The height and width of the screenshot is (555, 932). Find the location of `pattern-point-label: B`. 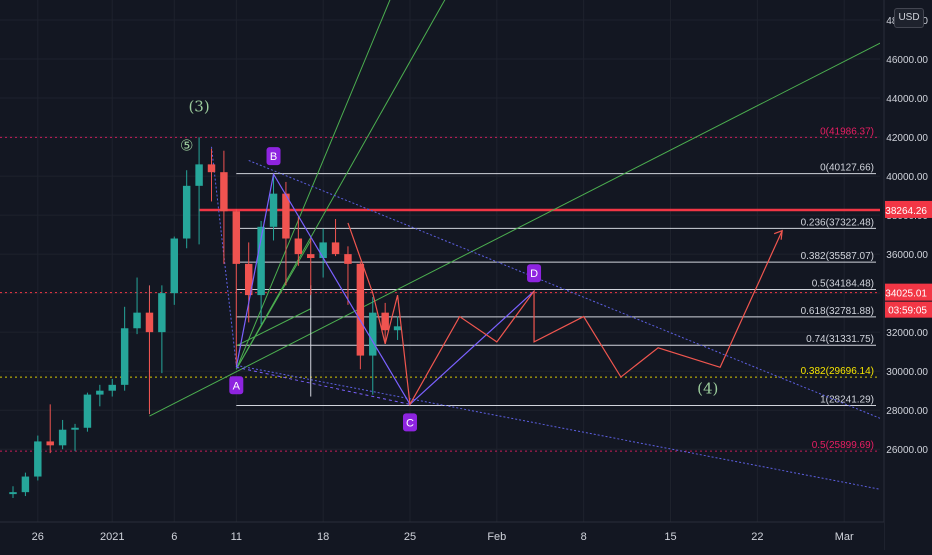

pattern-point-label: B is located at coordinates (273, 157).